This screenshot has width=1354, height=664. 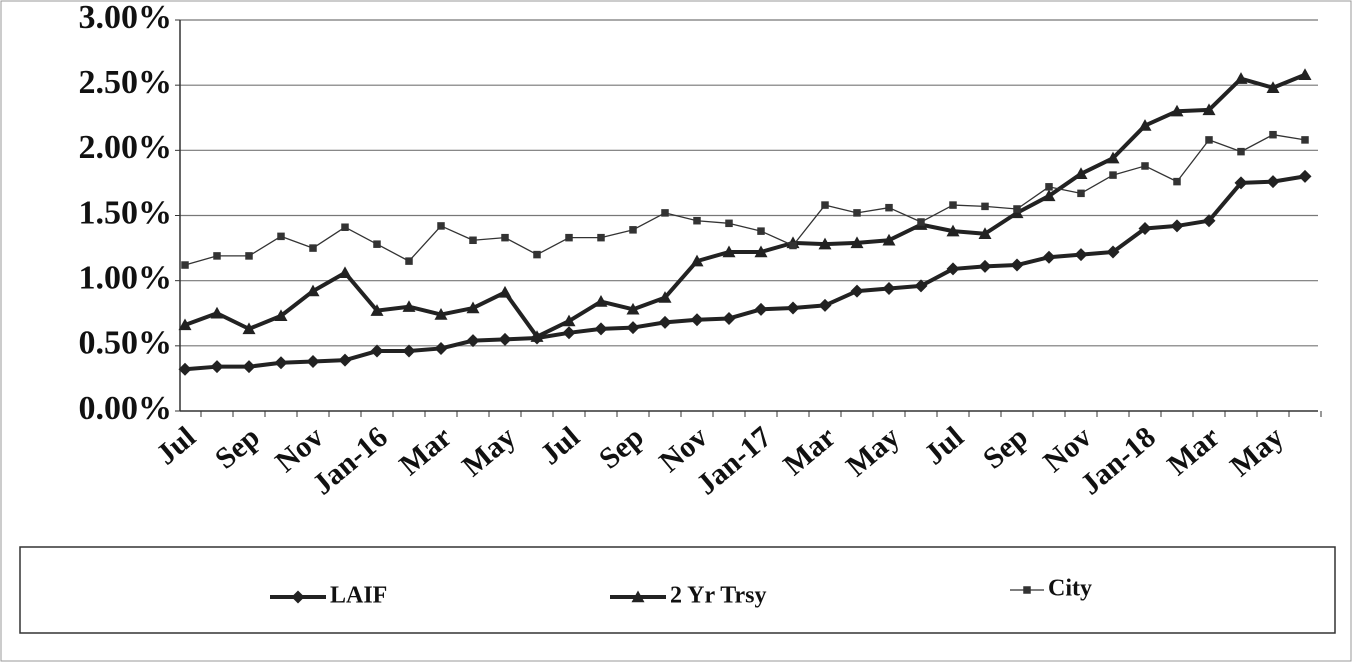 I want to click on y-tick-label: 0.50%, so click(x=126, y=343).